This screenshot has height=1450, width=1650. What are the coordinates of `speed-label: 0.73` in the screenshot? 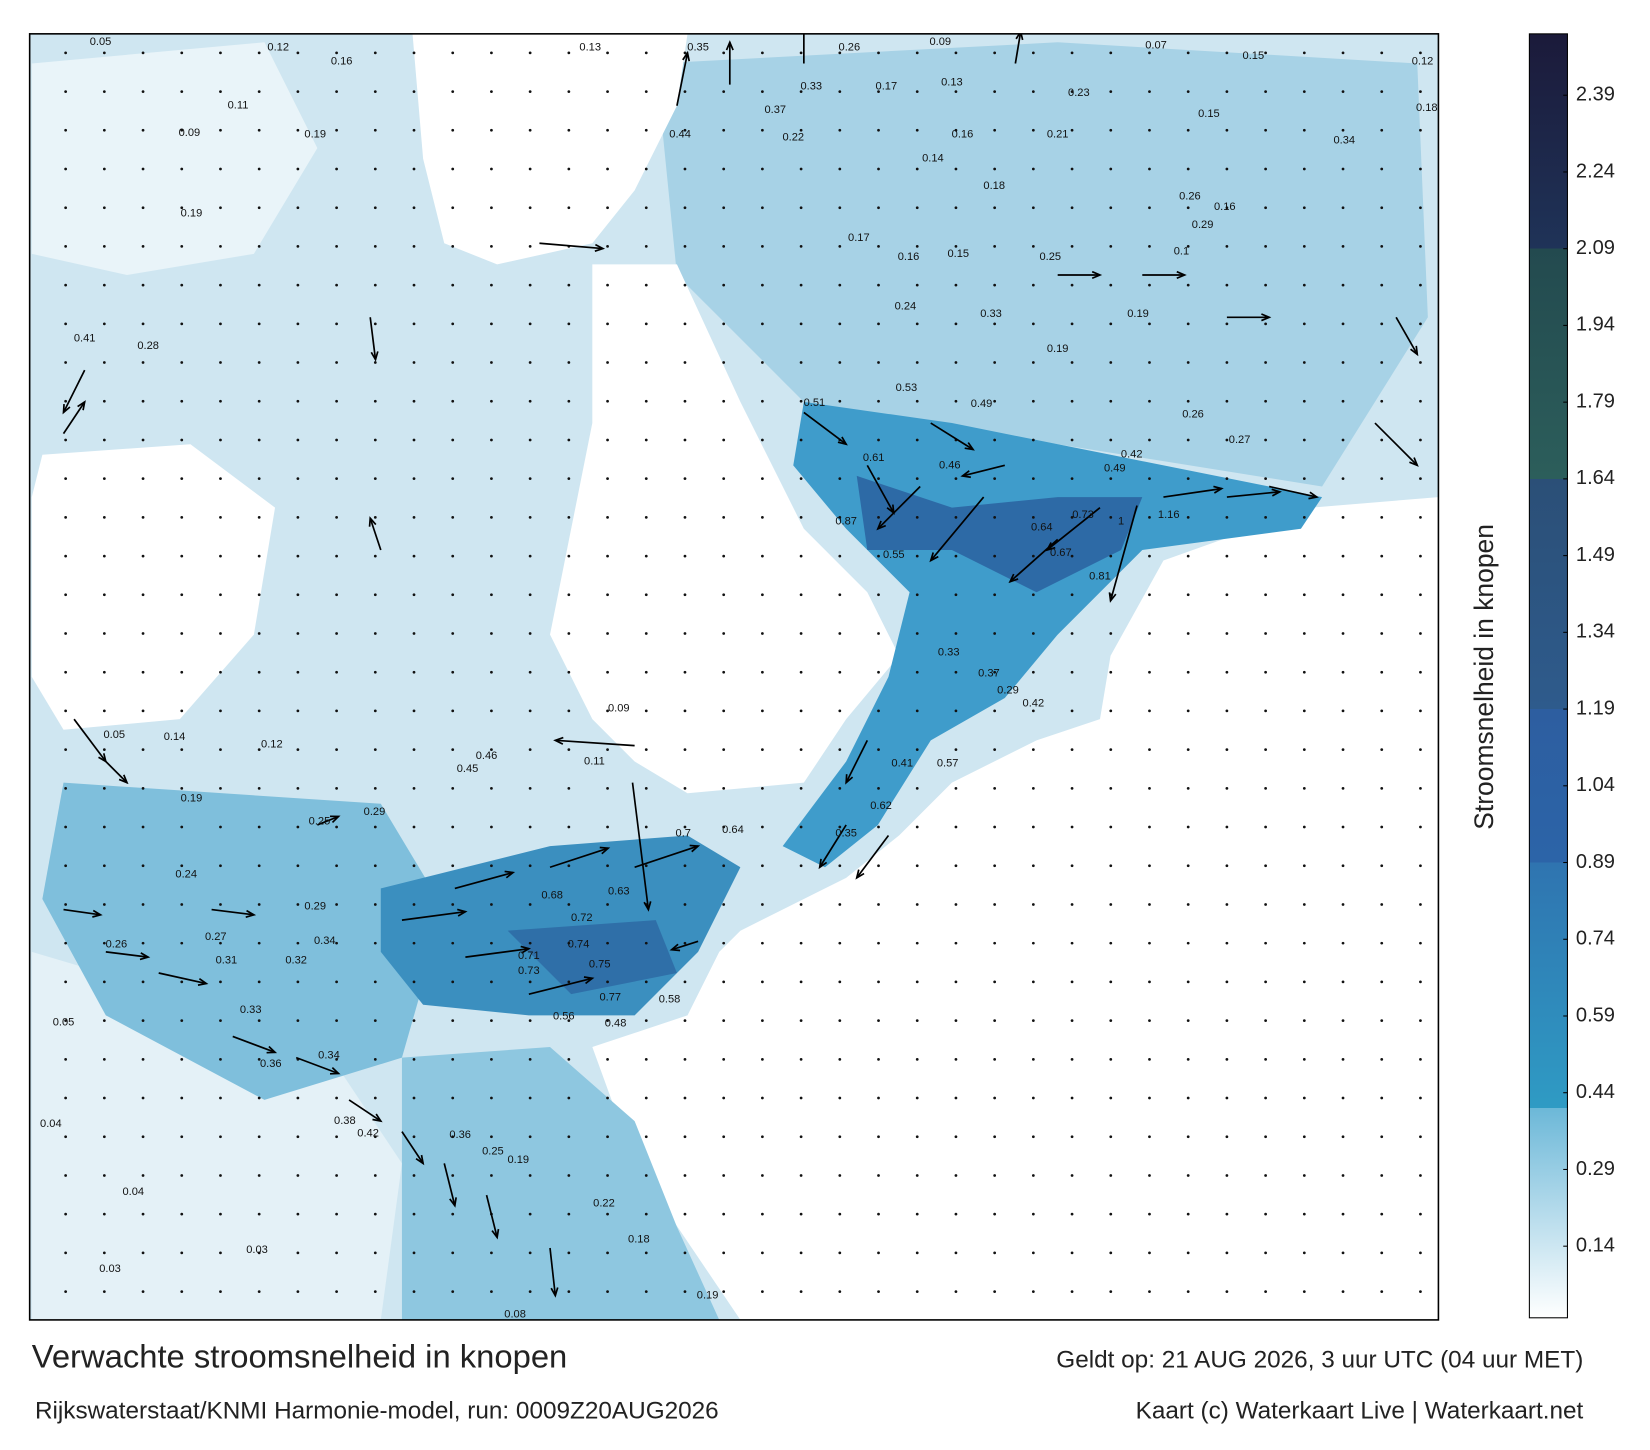 It's located at (1083, 515).